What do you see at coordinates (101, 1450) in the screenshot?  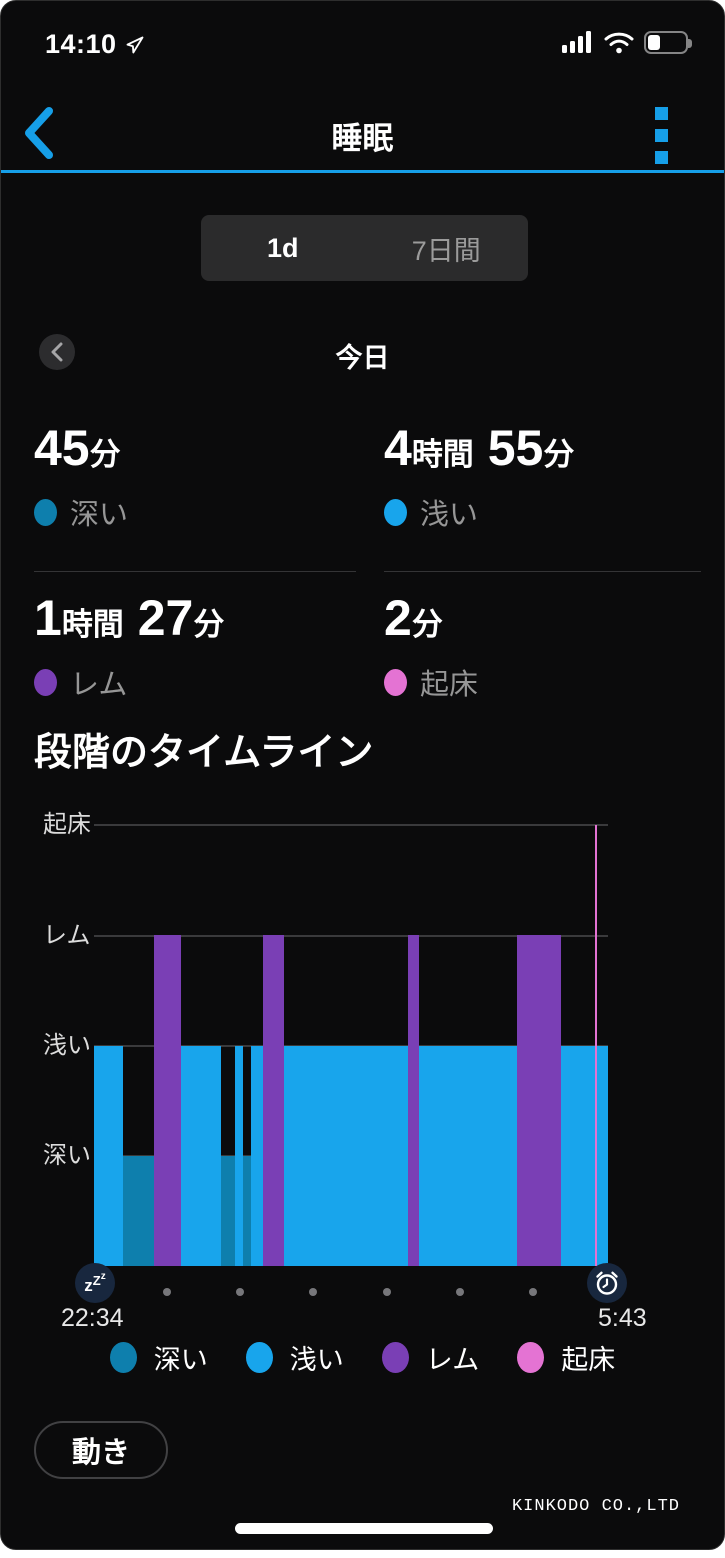 I see `movement-button: 動き` at bounding box center [101, 1450].